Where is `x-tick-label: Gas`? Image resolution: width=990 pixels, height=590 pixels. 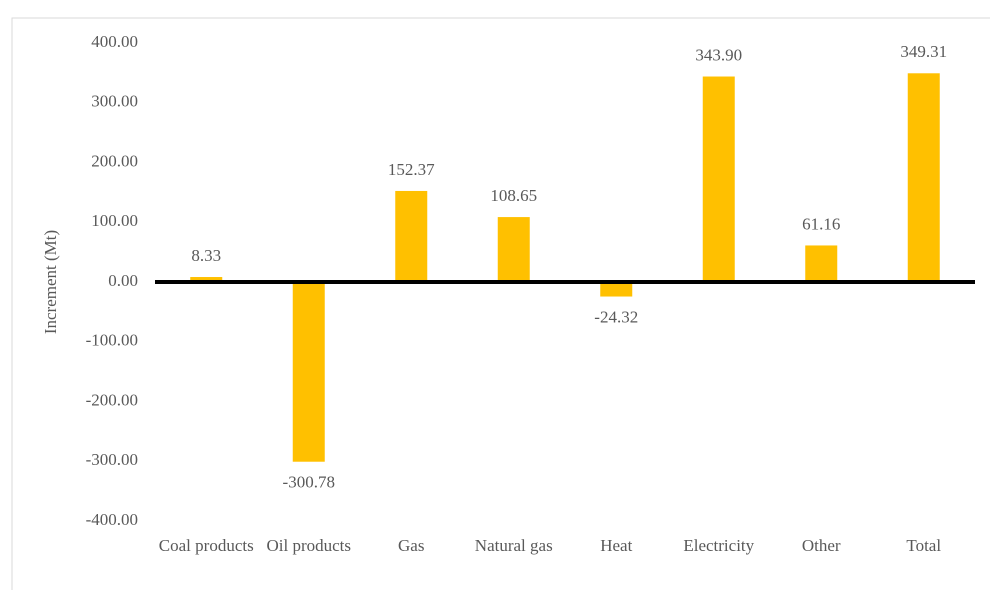 x-tick-label: Gas is located at coordinates (411, 545).